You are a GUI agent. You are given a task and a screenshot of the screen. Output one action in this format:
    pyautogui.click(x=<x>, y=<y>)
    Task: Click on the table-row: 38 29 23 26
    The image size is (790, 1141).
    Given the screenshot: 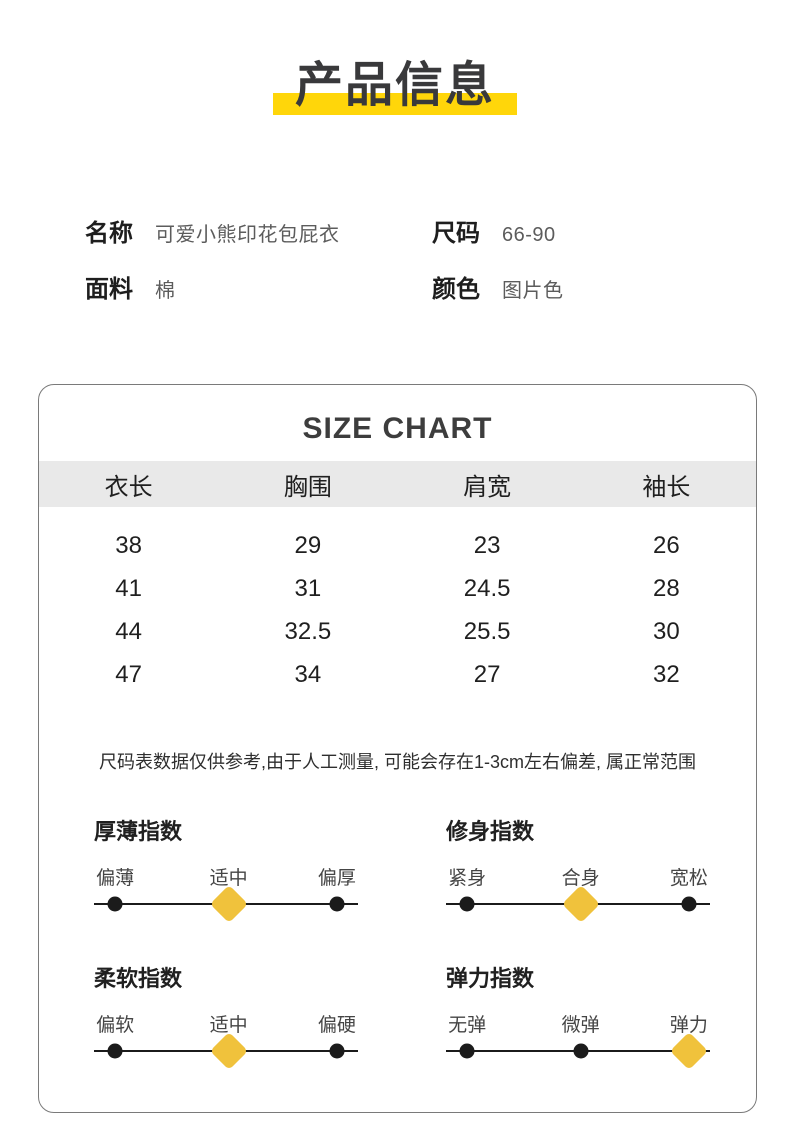 What is the action you would take?
    pyautogui.click(x=397, y=545)
    